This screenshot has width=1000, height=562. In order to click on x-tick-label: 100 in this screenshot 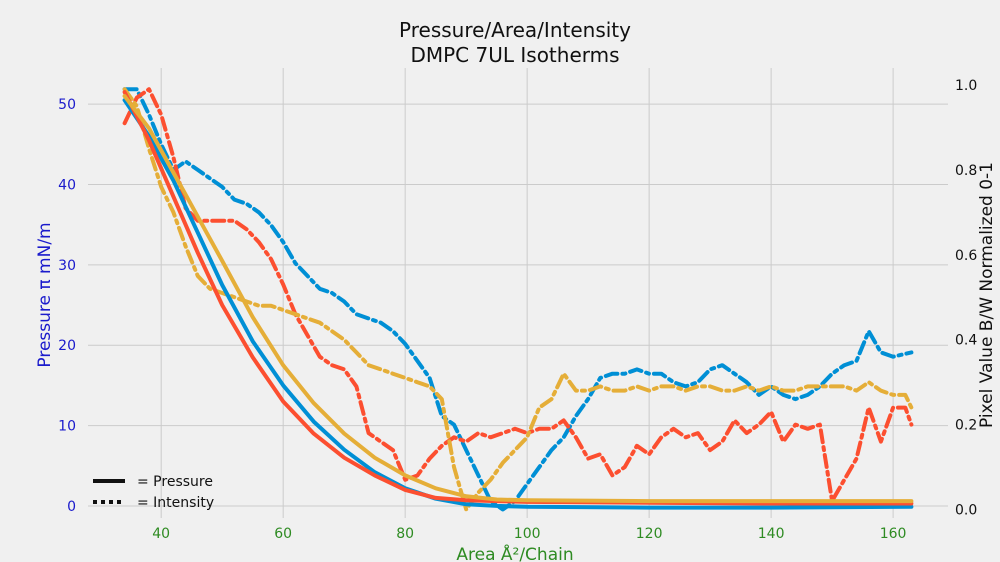, I will do `click(527, 534)`.